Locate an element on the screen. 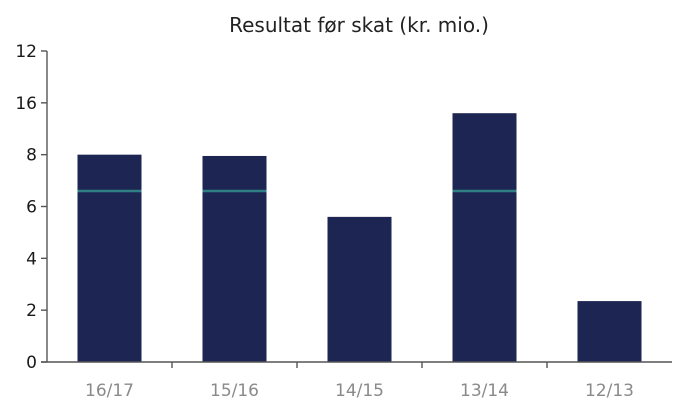  y-axis: 0 2 4 6 8 16 12 is located at coordinates (31, 207).